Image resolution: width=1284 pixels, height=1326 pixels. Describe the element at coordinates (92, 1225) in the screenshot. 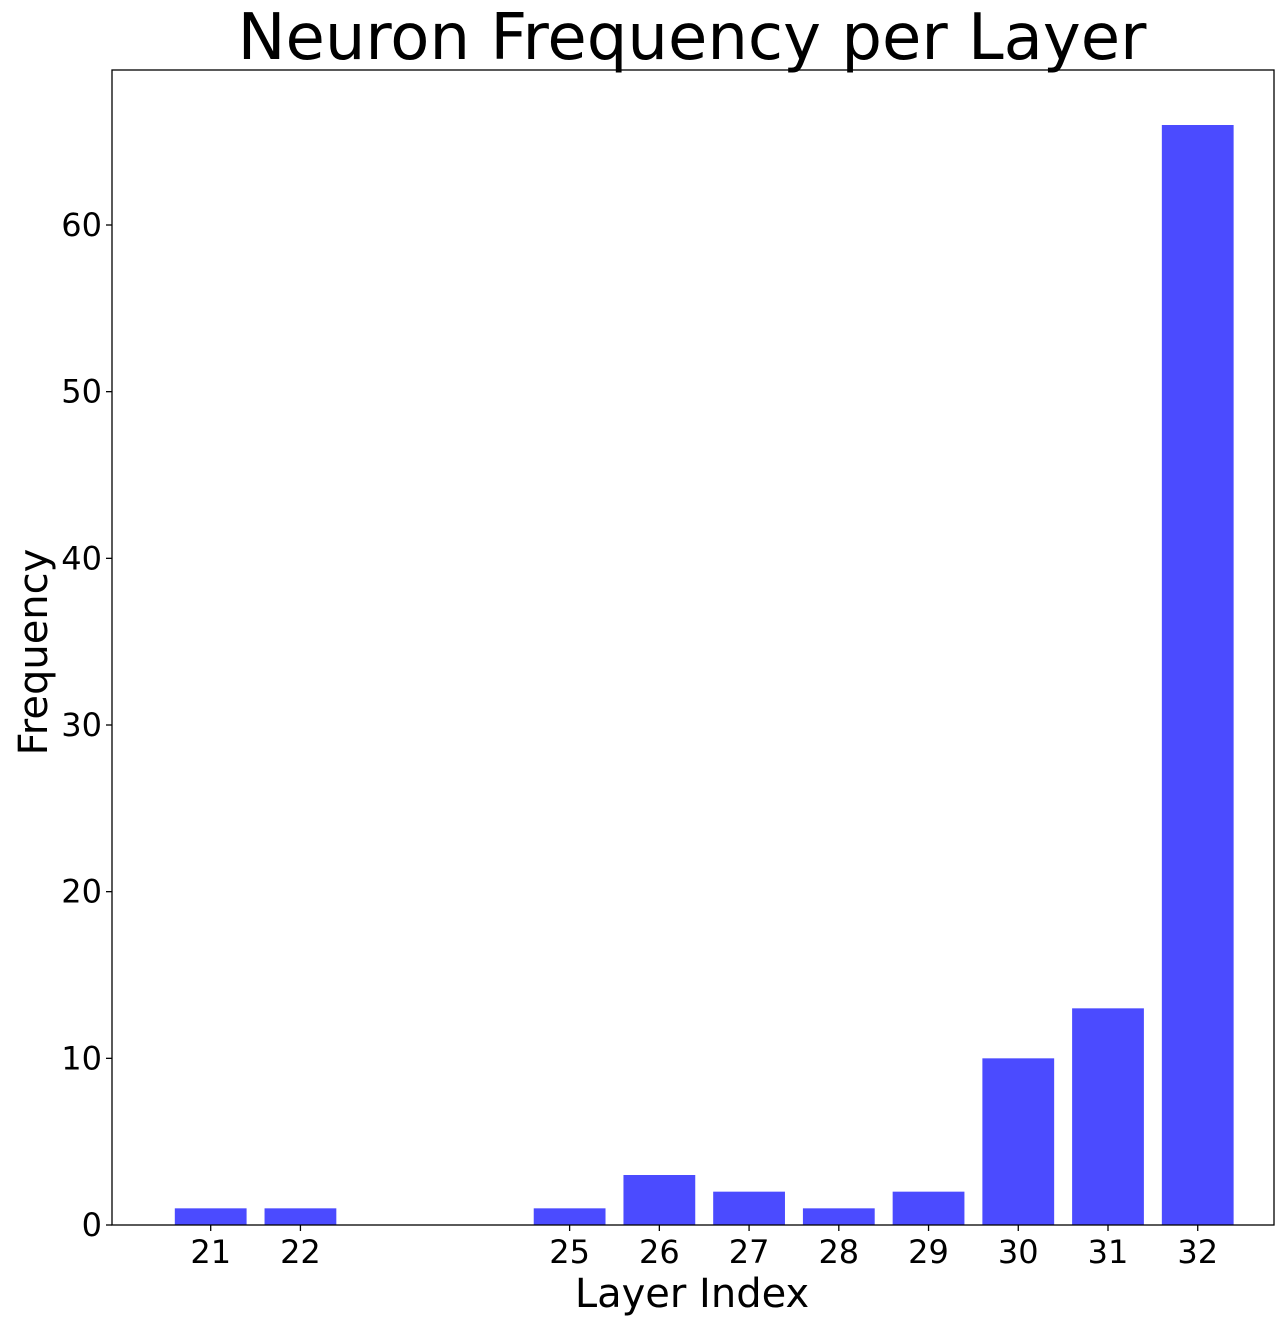

I see `y-tick-label: 0` at that location.